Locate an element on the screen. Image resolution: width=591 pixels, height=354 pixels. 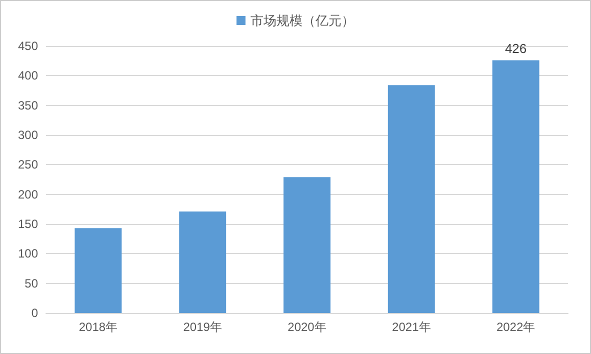
y-tick-label: 450 is located at coordinates (28, 46).